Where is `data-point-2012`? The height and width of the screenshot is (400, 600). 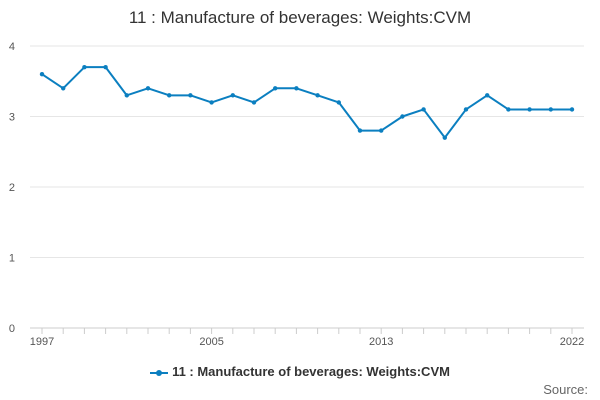
data-point-2012 is located at coordinates (360, 130).